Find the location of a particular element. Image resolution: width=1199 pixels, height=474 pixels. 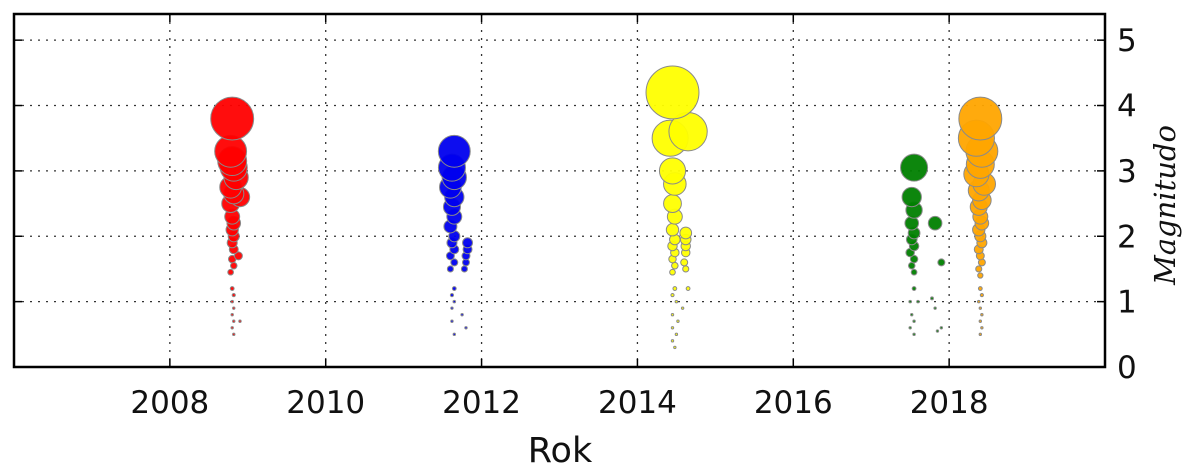

y-tick-label: 4 is located at coordinates (1127, 107).